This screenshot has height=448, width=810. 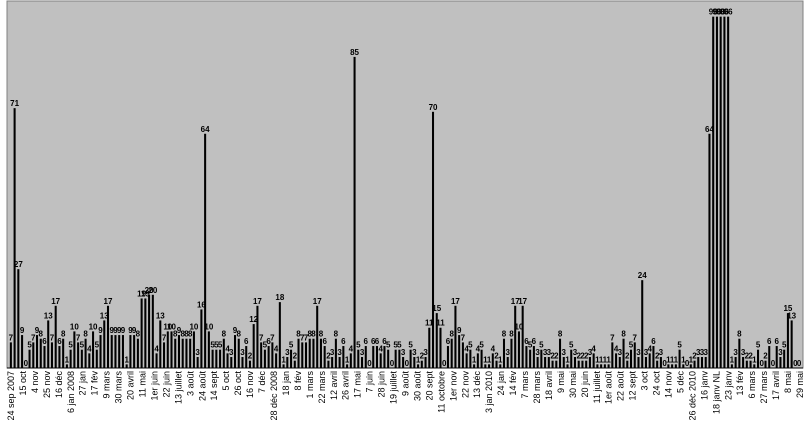 I want to click on x-tick-label: 8 fév, so click(x=298, y=381).